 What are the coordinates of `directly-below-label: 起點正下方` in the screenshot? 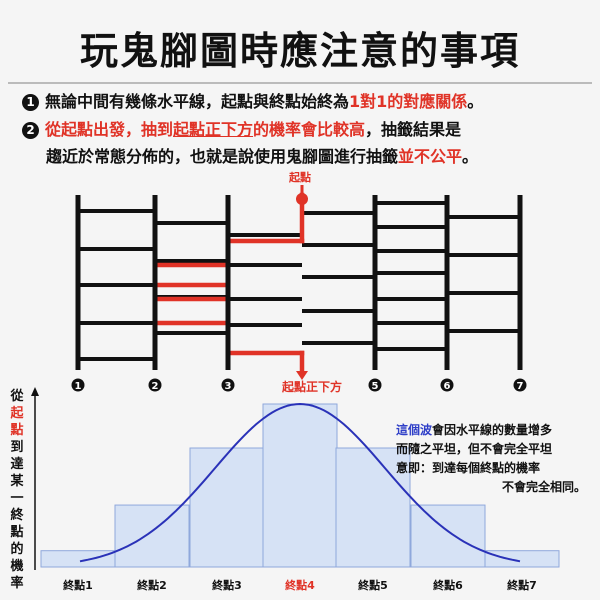 It's located at (311, 386).